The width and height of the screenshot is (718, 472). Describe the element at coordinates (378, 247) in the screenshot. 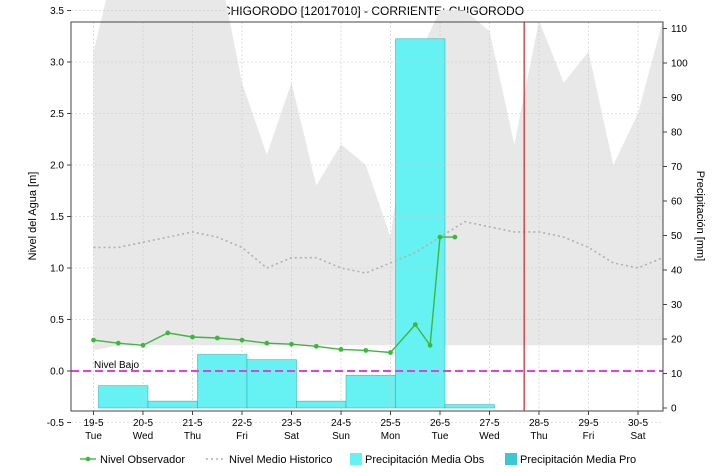

I see `series-line-historic` at that location.